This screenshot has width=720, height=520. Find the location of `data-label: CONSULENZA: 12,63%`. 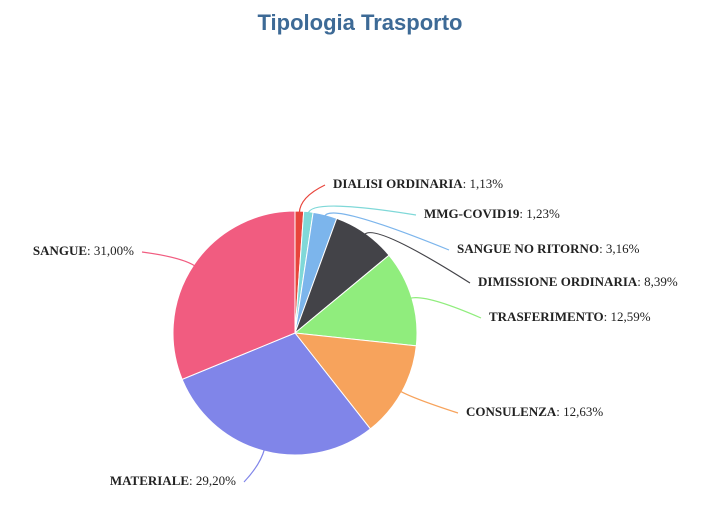

data-label: CONSULENZA: 12,63% is located at coordinates (534, 411).